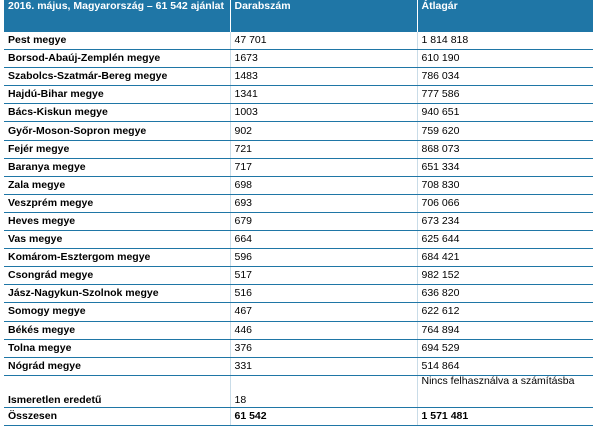  Describe the element at coordinates (505, 348) in the screenshot. I see `row-price: 694 529` at that location.